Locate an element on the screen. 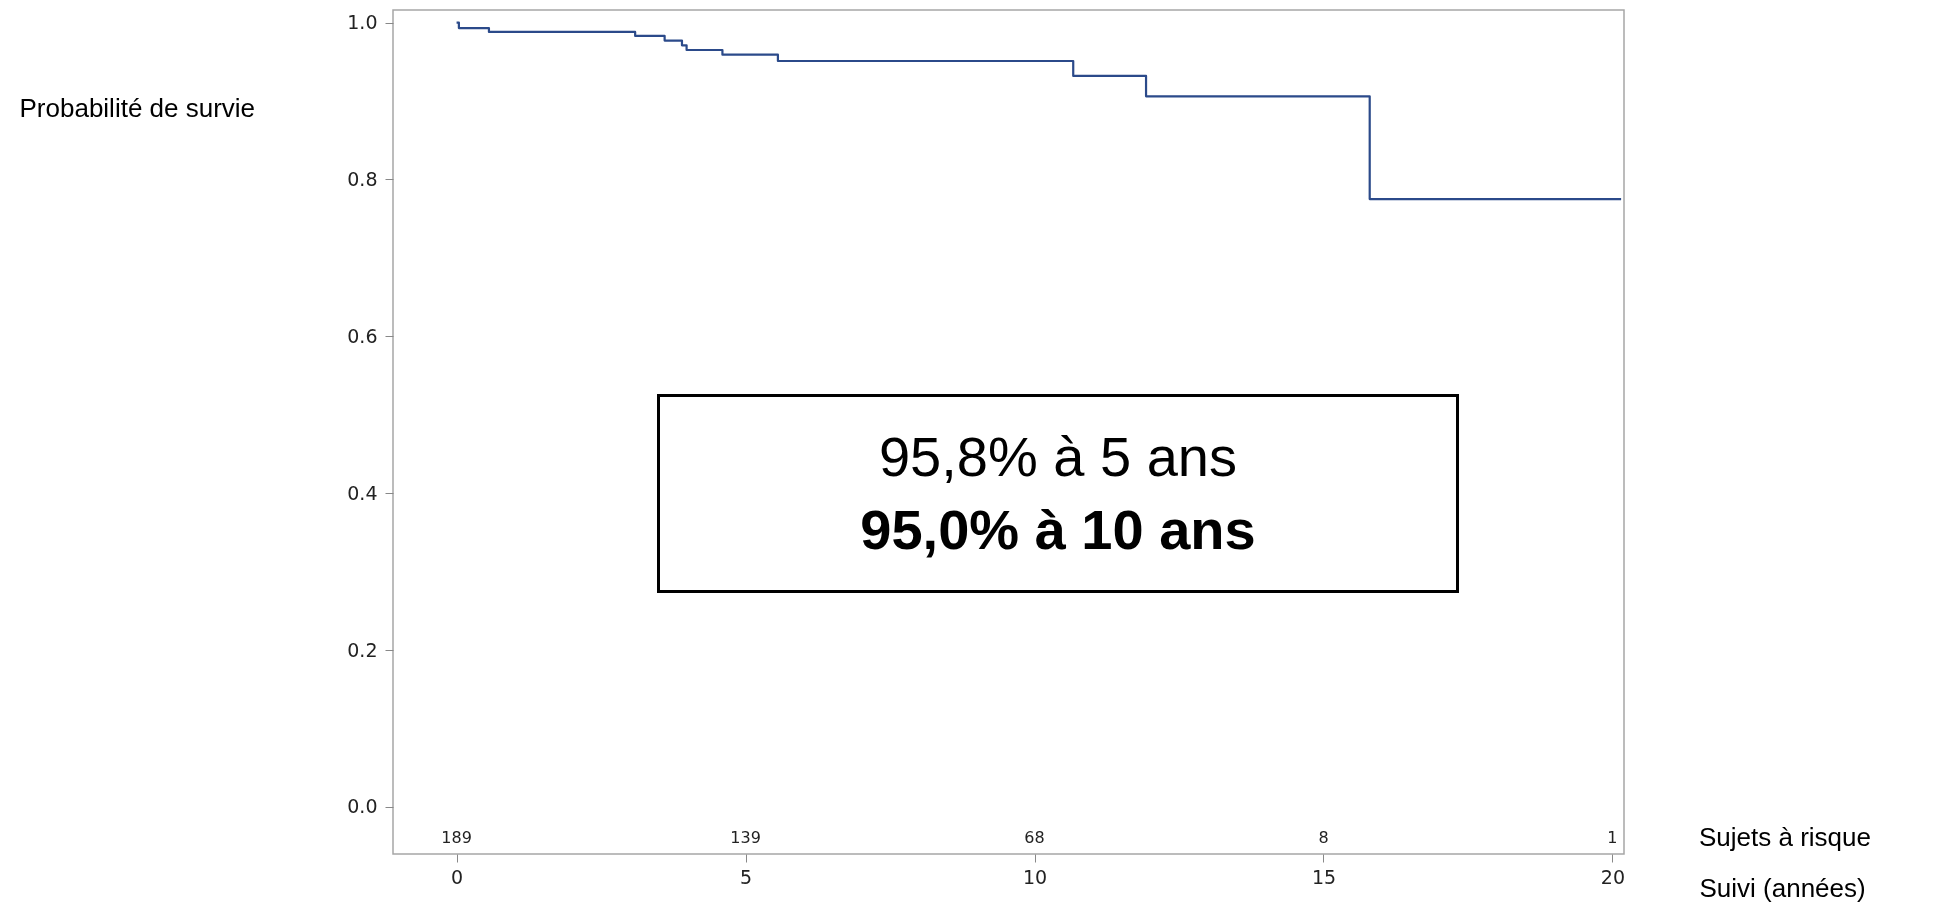 This screenshot has width=1944, height=914. x-tick-label: 0 is located at coordinates (457, 876).